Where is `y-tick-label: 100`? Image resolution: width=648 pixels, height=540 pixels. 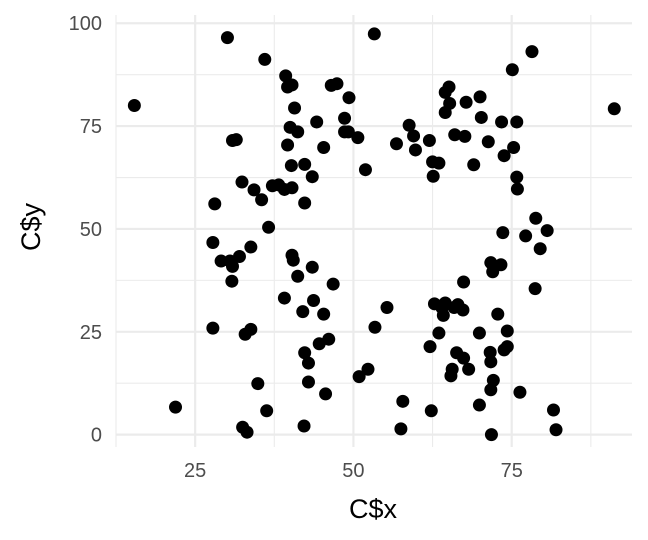 y-tick-label: 100 is located at coordinates (85, 24).